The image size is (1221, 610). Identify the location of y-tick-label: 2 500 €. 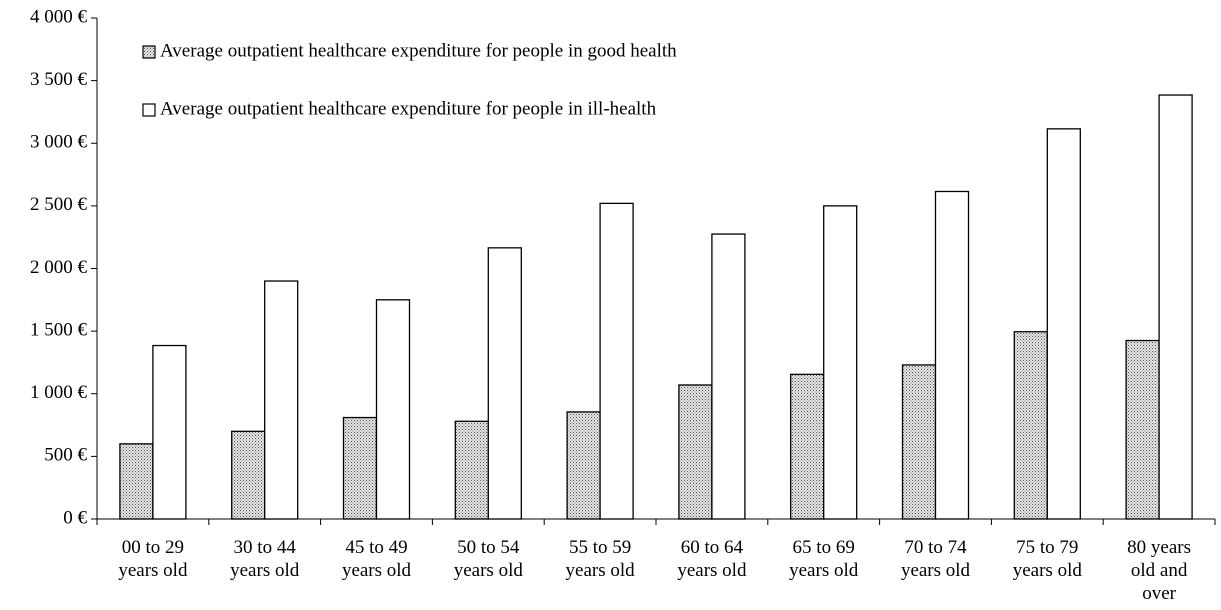
(59, 204).